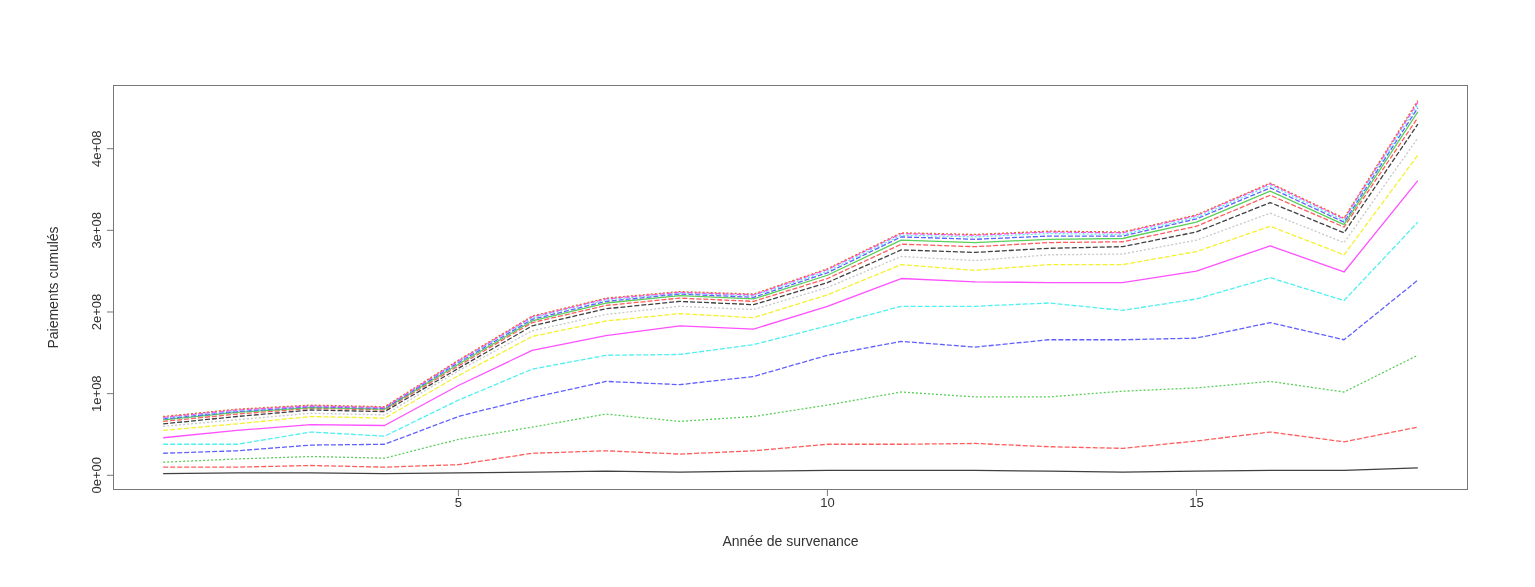  Describe the element at coordinates (96, 148) in the screenshot. I see `y-tick-label: 4e+08` at that location.